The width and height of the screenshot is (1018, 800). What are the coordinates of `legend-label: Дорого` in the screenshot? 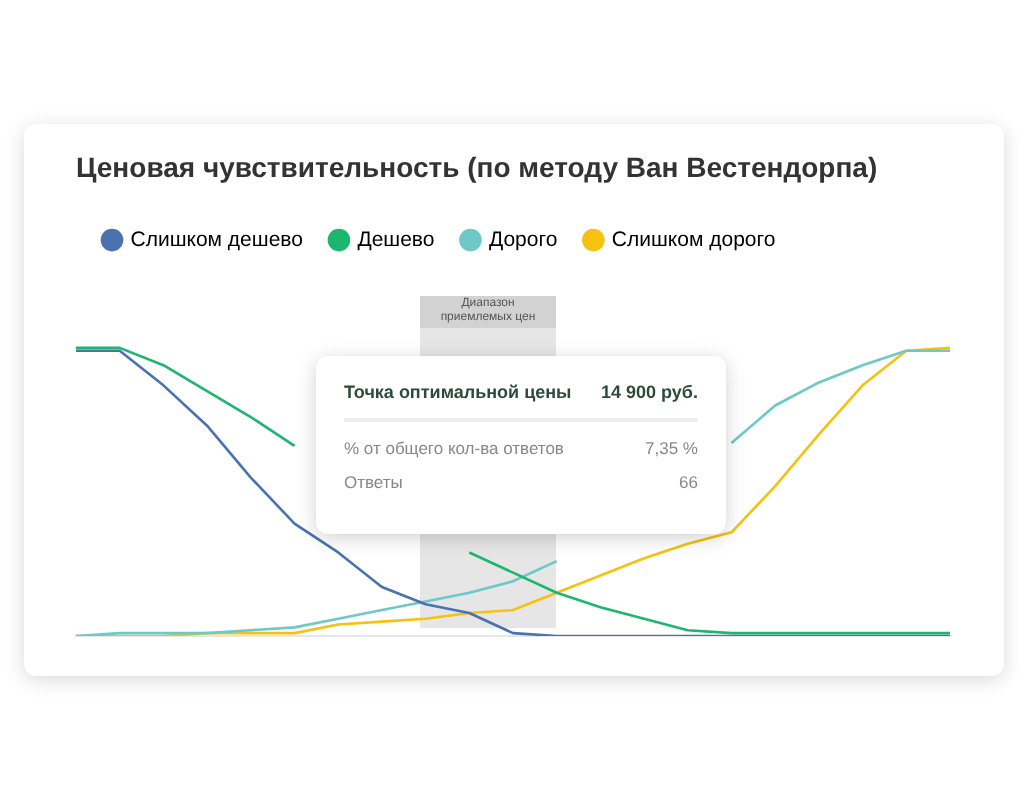 It's located at (523, 239).